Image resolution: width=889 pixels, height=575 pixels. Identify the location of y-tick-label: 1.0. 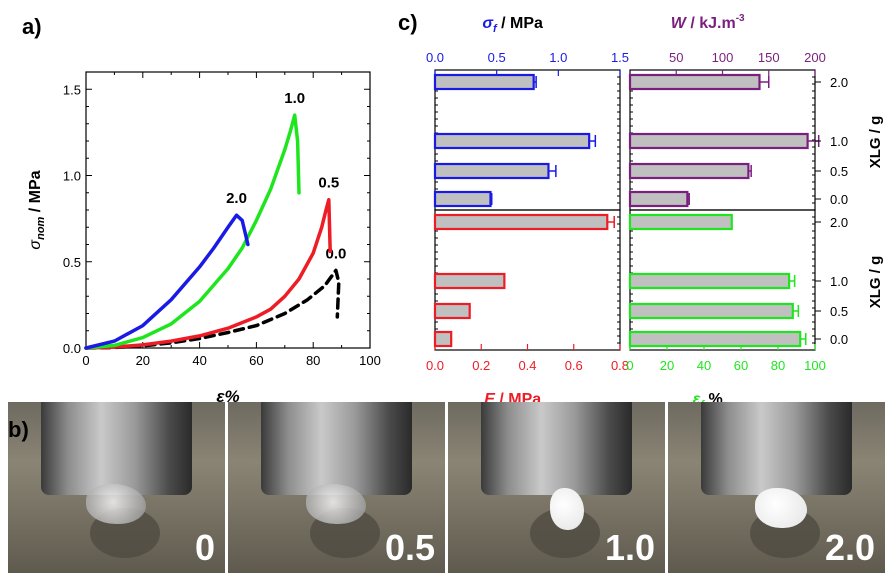
(72, 176).